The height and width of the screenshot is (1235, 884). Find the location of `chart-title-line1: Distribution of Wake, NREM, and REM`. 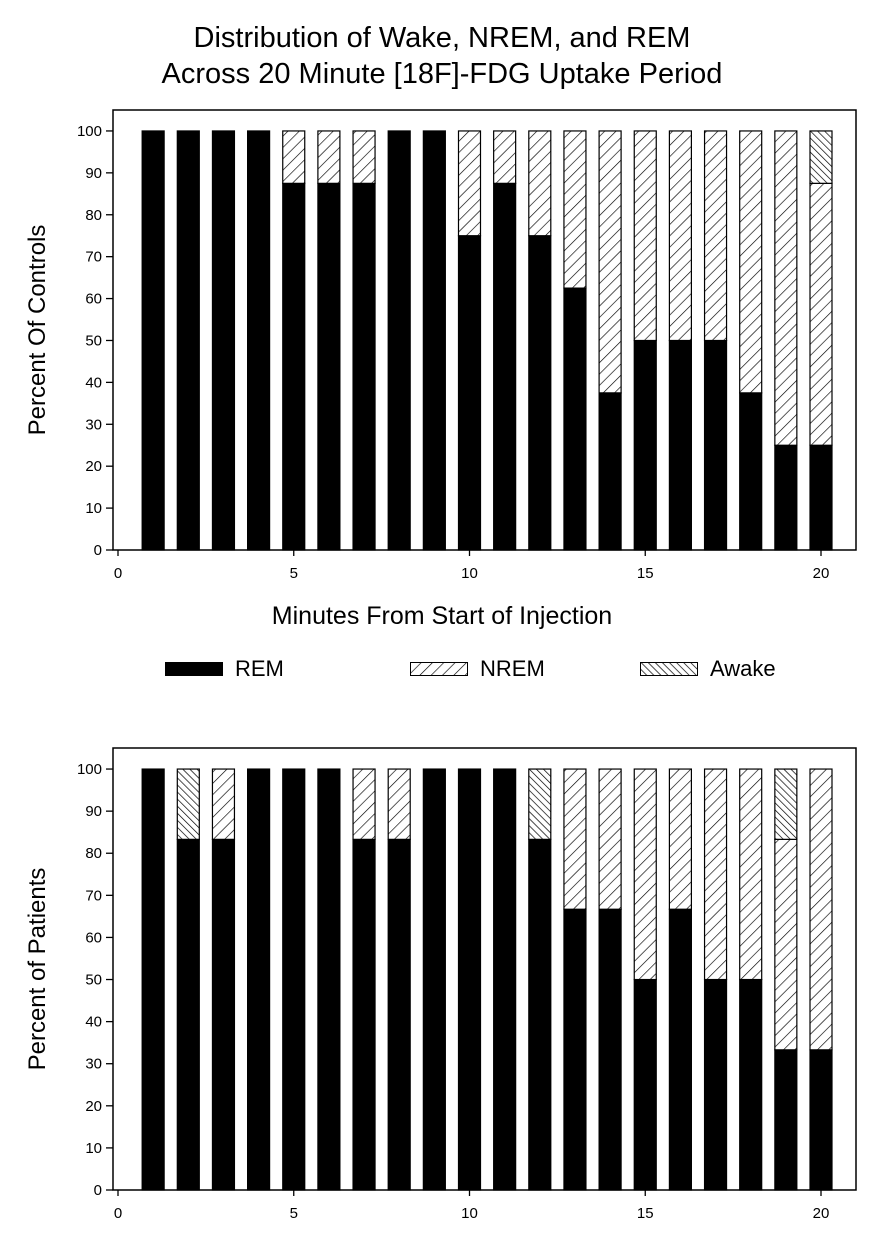

chart-title-line1: Distribution of Wake, NREM, and REM is located at coordinates (442, 38).